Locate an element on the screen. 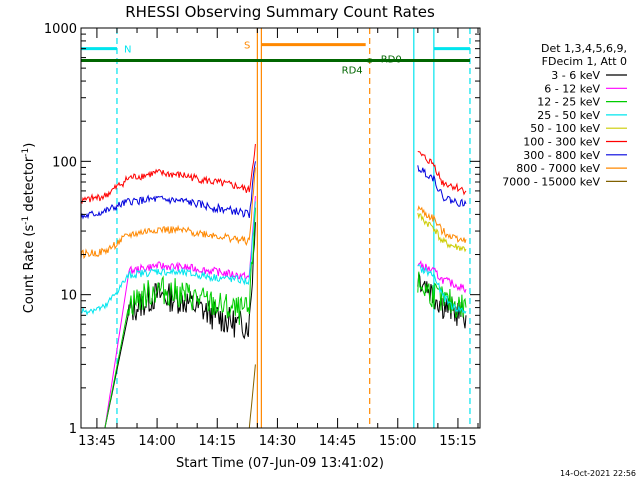 Image resolution: width=640 pixels, height=480 pixels. legend-label-300-800-kev: 300 - 800 keV is located at coordinates (561, 155).